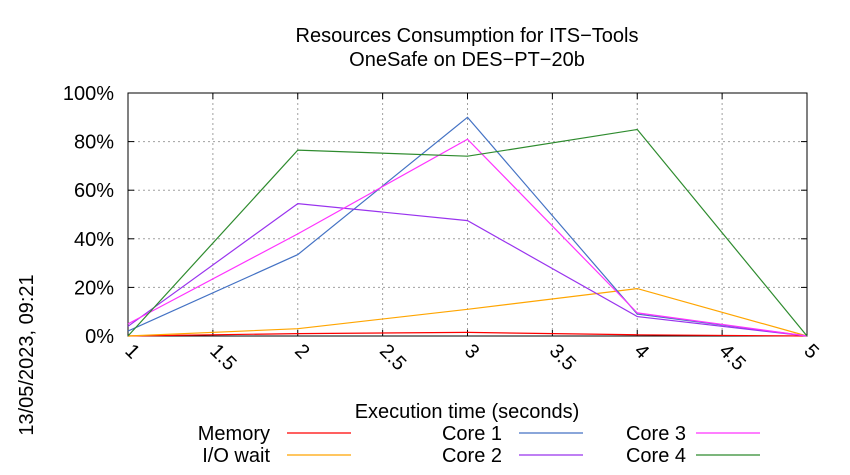  I want to click on legend-label: Core 3, so click(656, 434).